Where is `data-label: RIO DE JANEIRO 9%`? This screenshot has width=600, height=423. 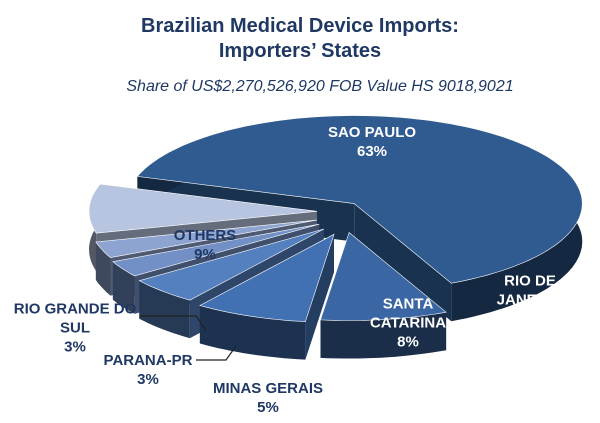
data-label: RIO DE JANEIRO 9% is located at coordinates (530, 300).